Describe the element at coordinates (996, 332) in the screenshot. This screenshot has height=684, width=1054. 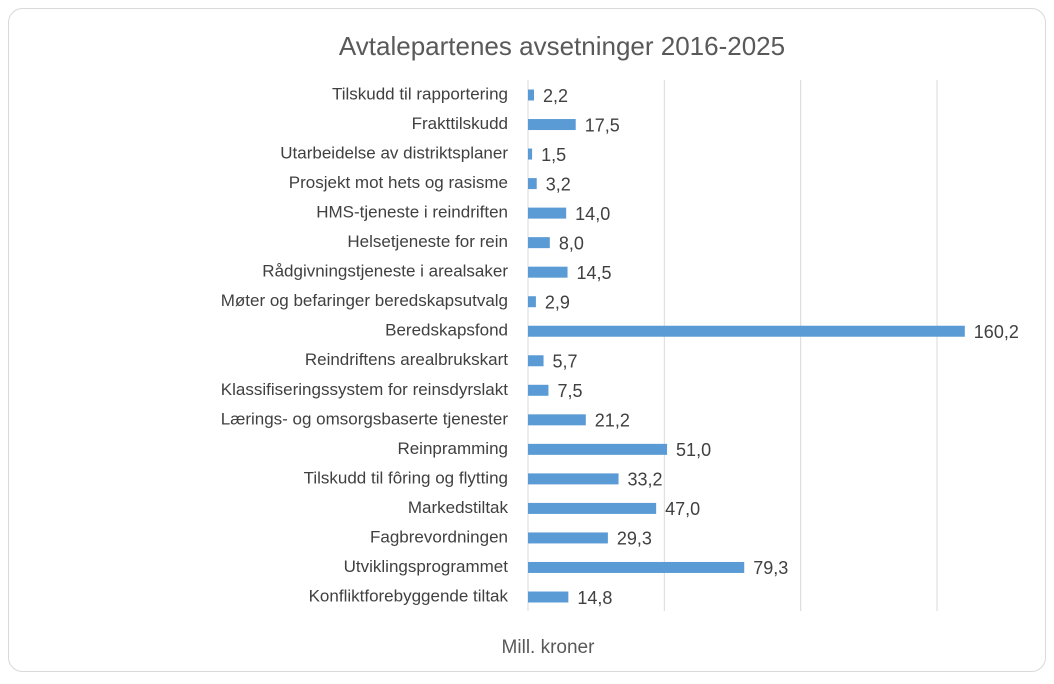
I see `data-label: 160,2` at that location.